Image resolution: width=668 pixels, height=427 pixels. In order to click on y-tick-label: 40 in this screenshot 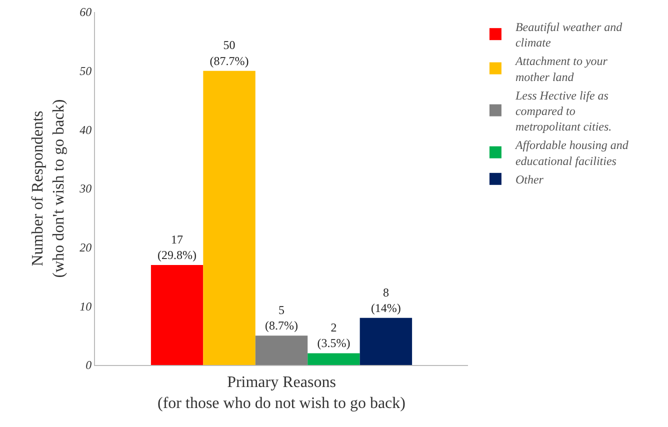, I will do `click(86, 129)`.